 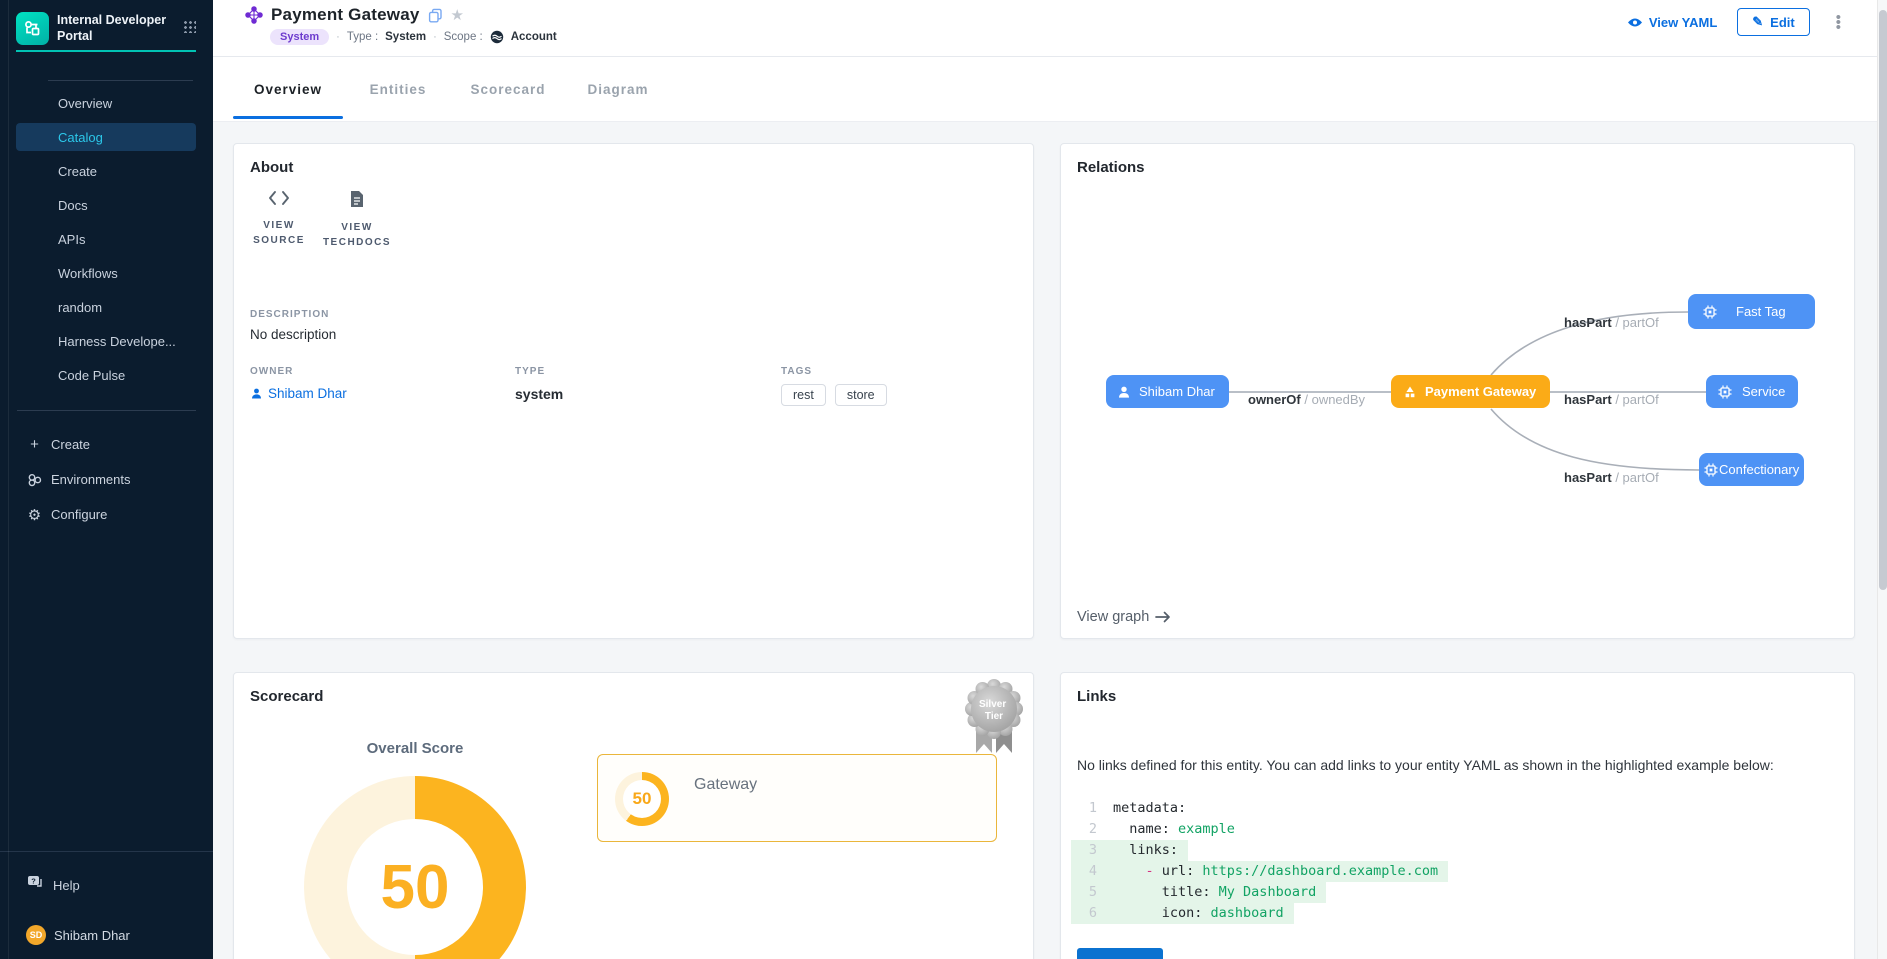 What do you see at coordinates (293, 325) in the screenshot?
I see `description-field: DESCRIPTION No description` at bounding box center [293, 325].